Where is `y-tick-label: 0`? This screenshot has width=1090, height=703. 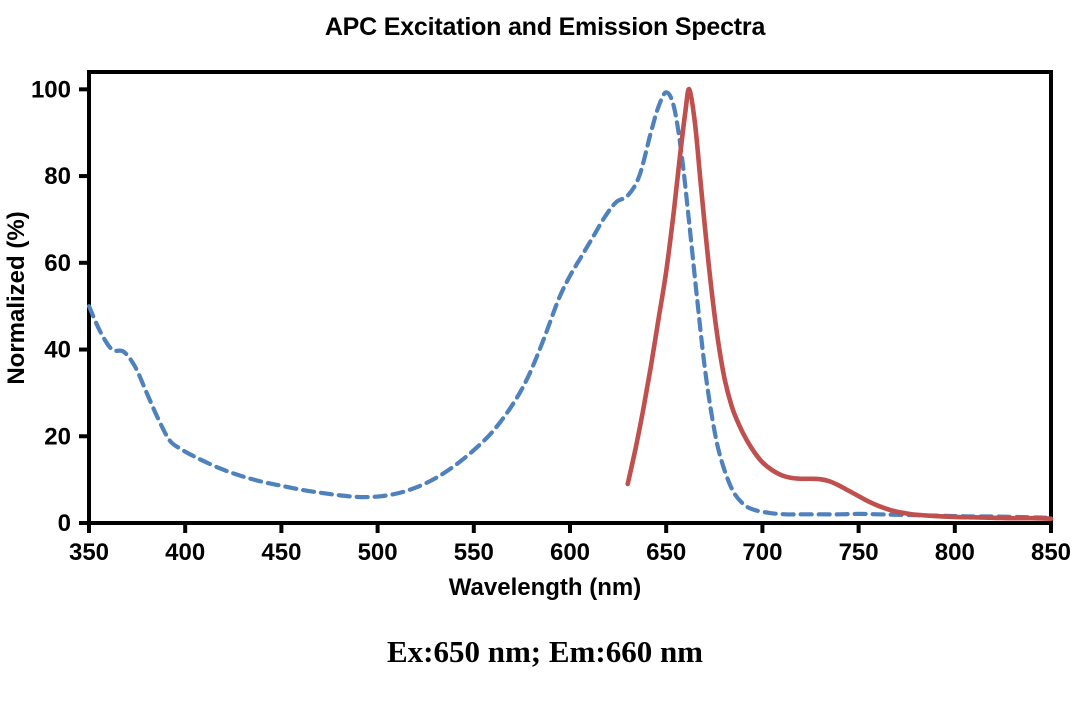
y-tick-label: 0 is located at coordinates (64, 523).